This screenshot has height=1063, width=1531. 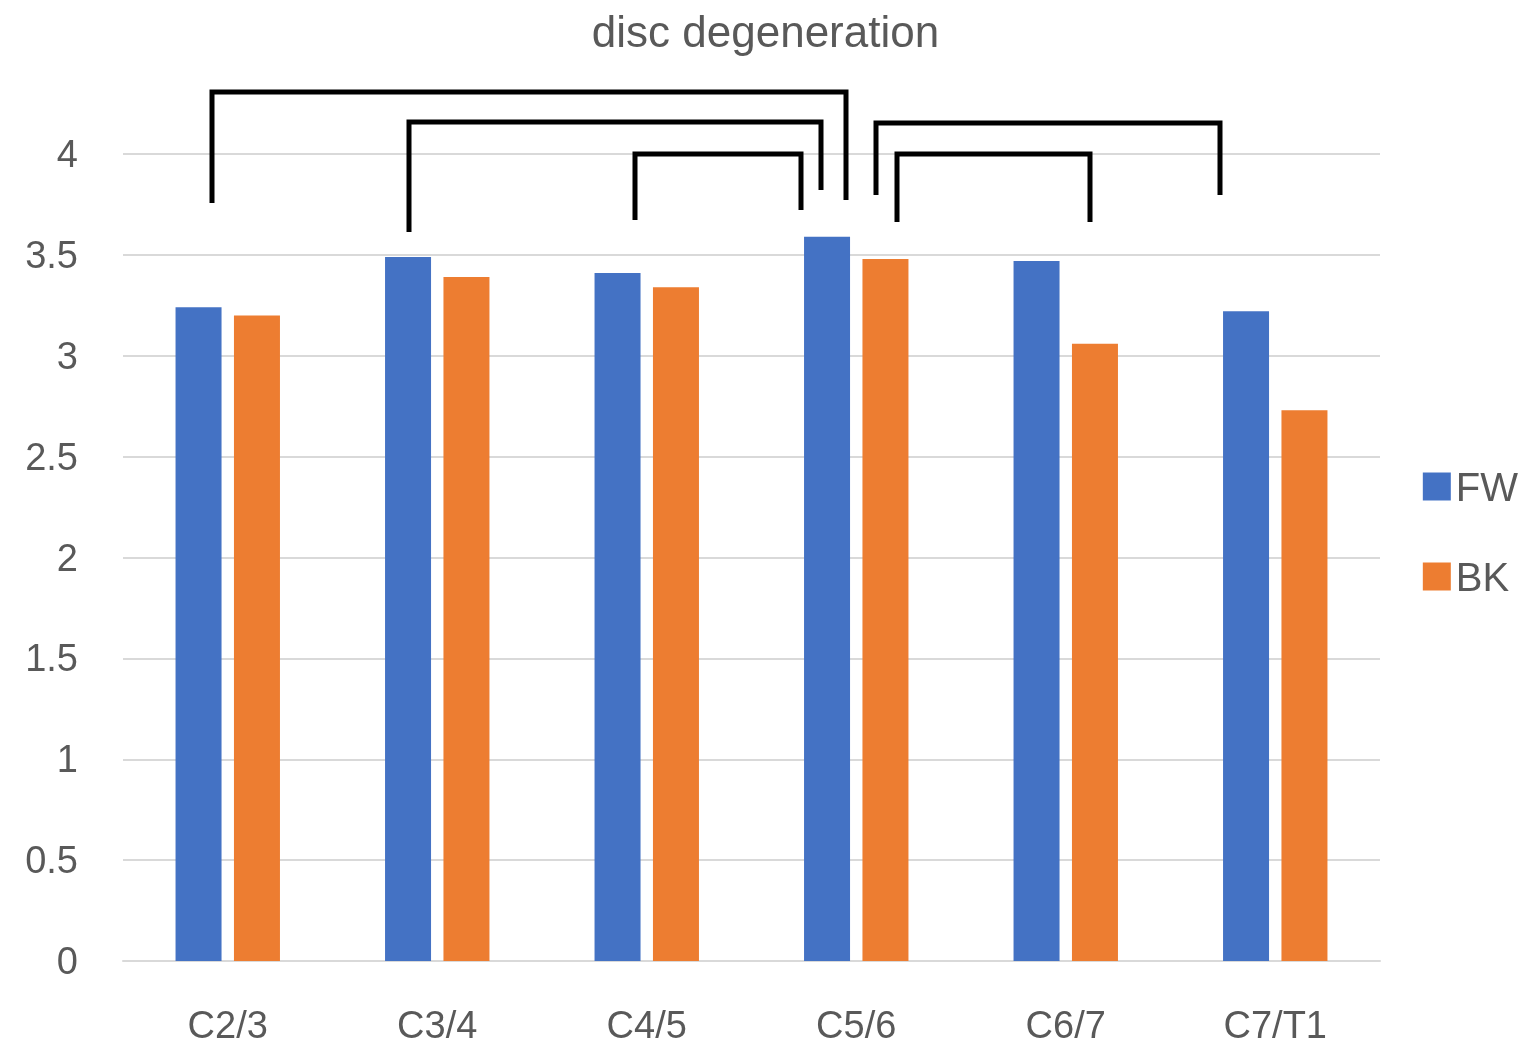 I want to click on legend-label: FW, so click(x=1487, y=486).